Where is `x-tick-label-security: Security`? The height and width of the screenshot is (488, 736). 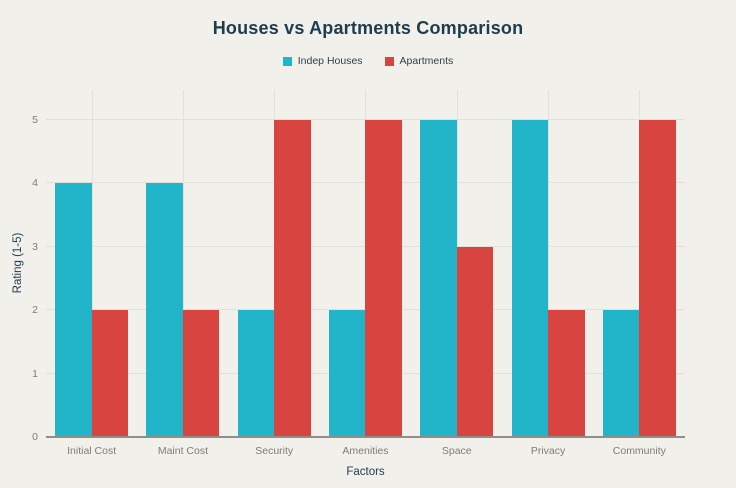
x-tick-label-security: Security is located at coordinates (274, 451).